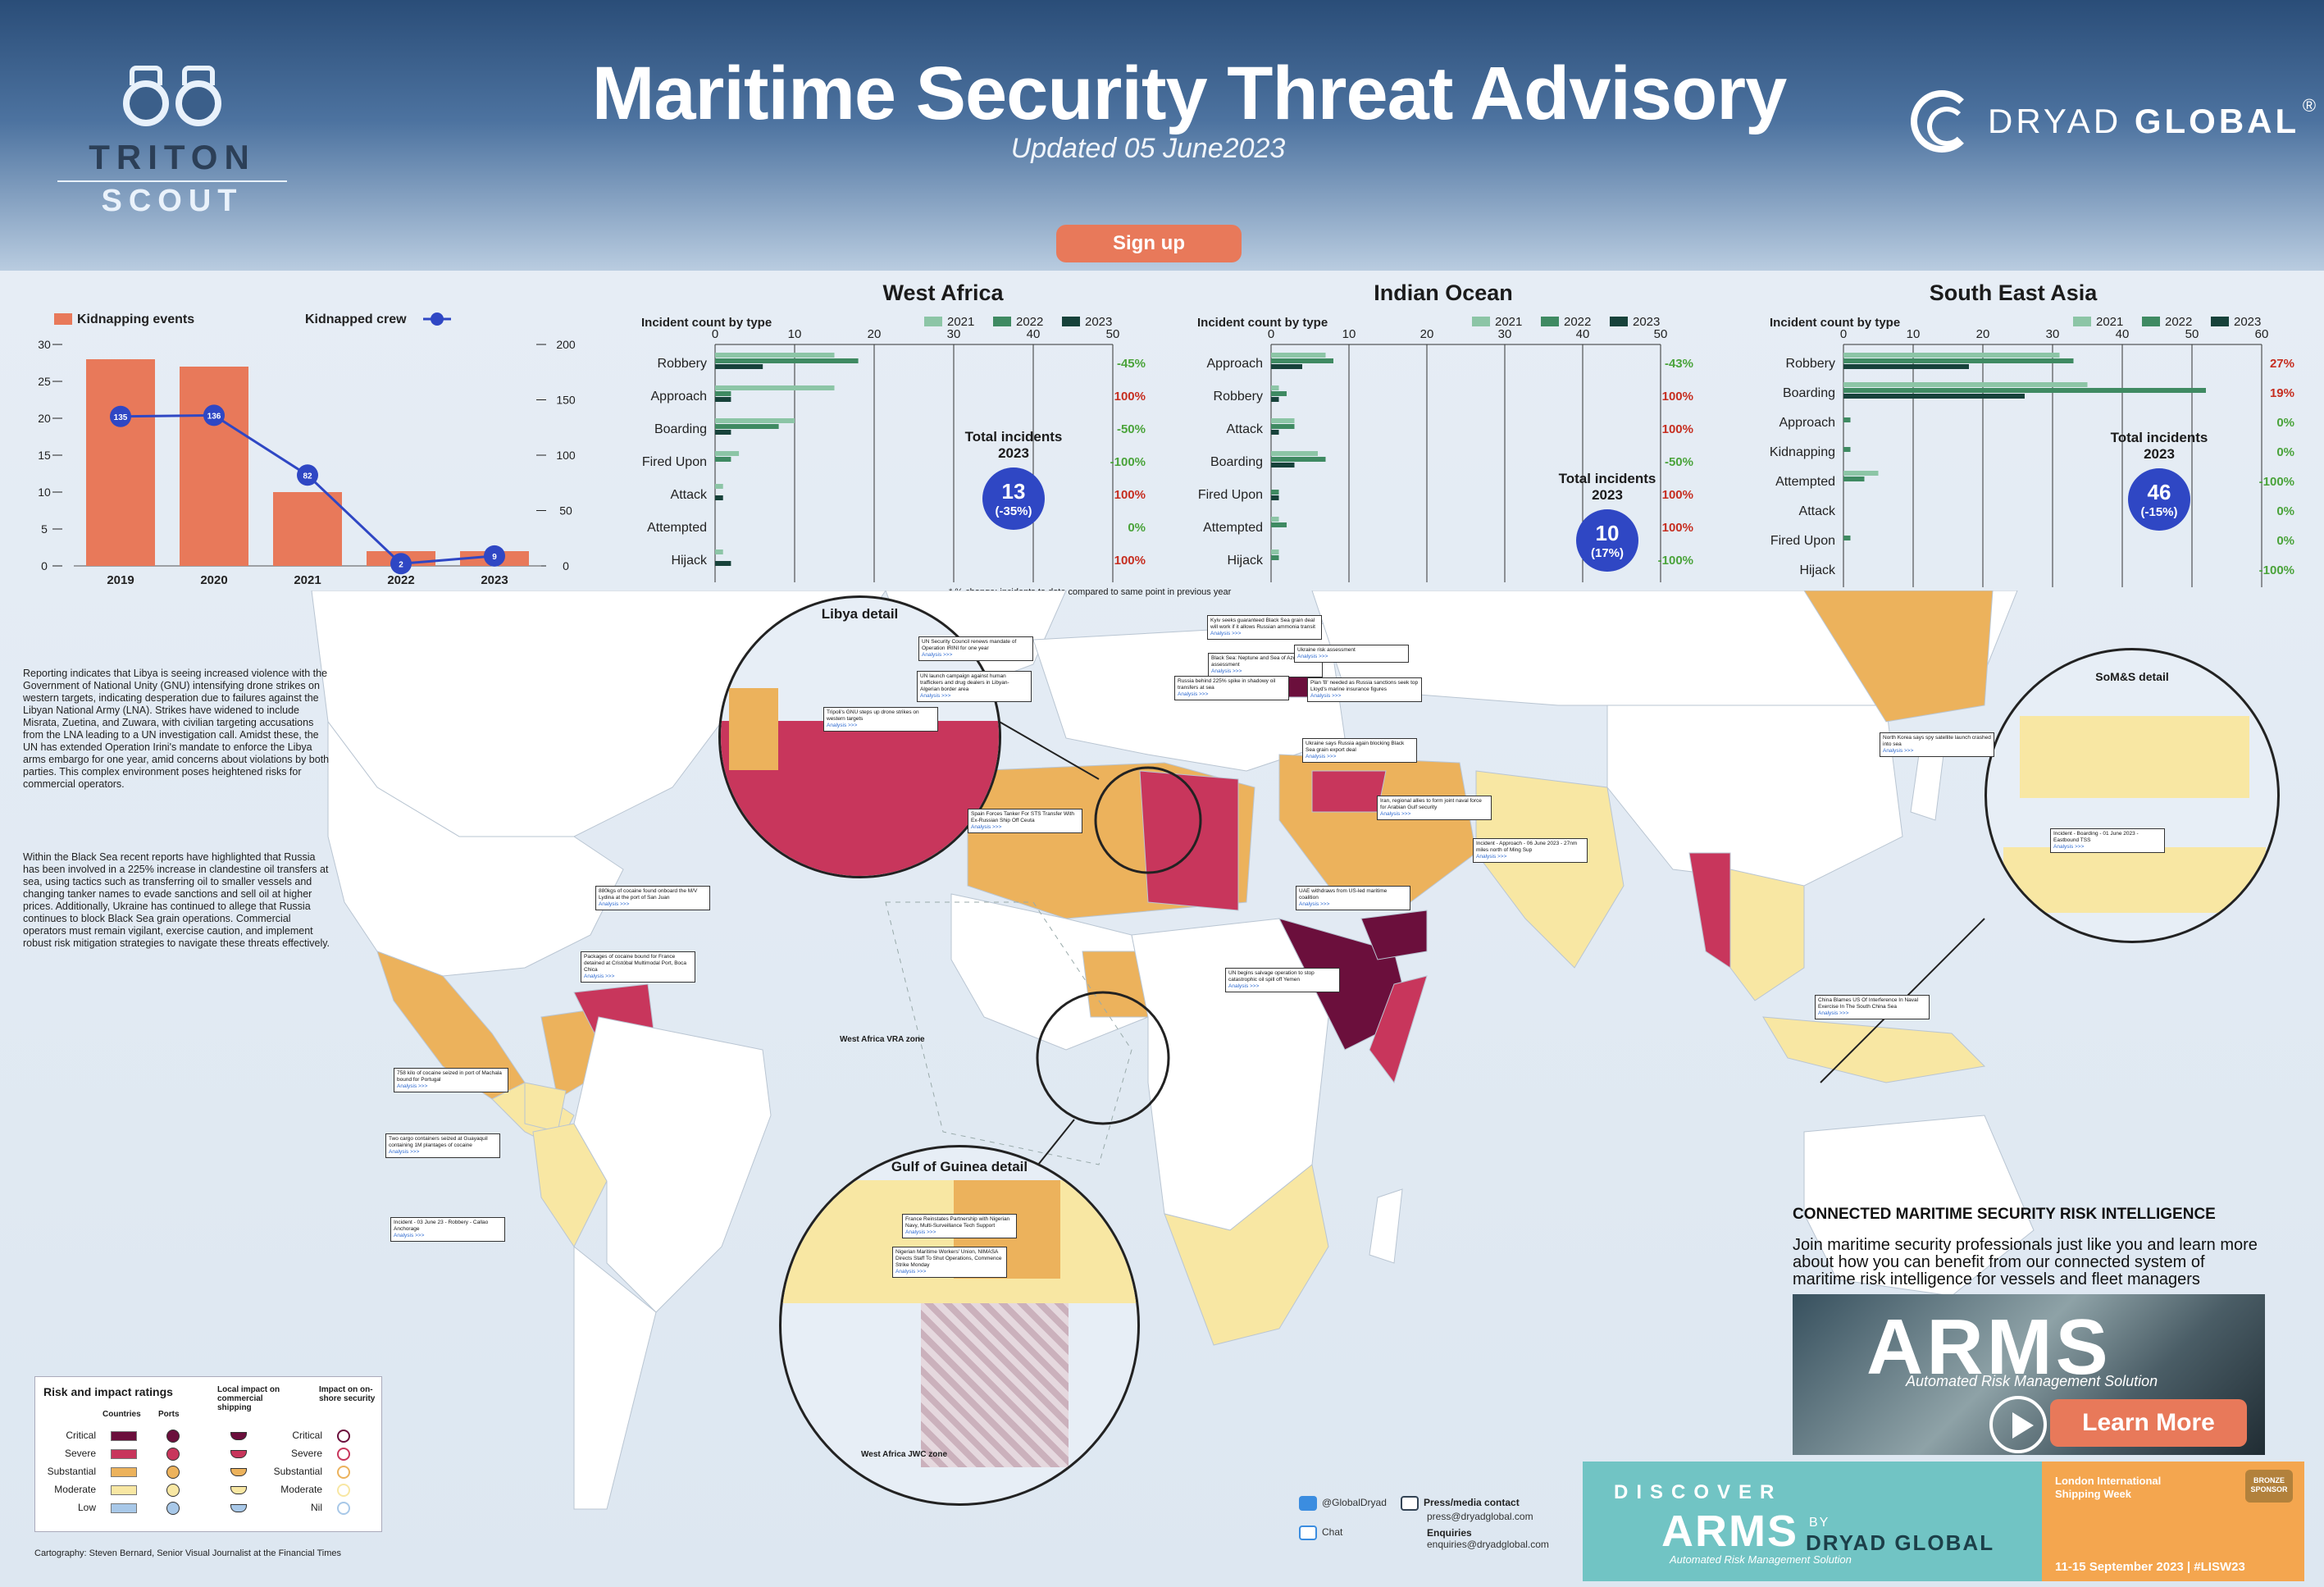 The image size is (2324, 1587). Describe the element at coordinates (1189, 93) in the screenshot. I see `page-title: Maritime Security Threat Advisory` at that location.